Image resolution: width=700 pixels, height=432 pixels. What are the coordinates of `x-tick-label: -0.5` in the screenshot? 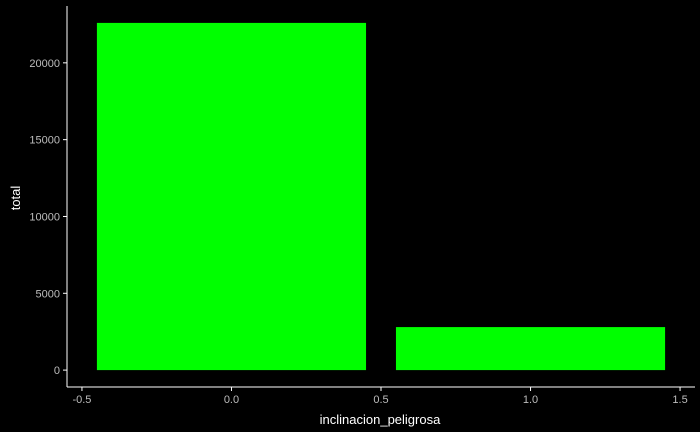 It's located at (81, 400).